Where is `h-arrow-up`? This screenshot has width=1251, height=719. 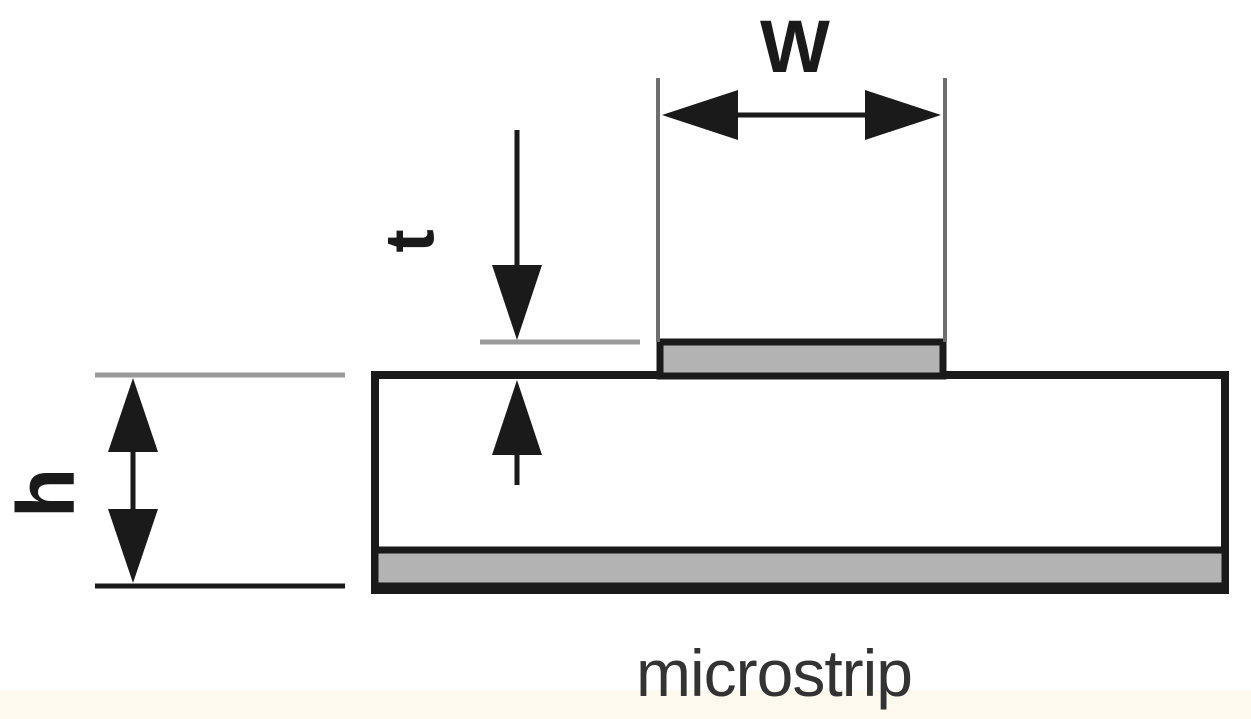
h-arrow-up is located at coordinates (133, 415).